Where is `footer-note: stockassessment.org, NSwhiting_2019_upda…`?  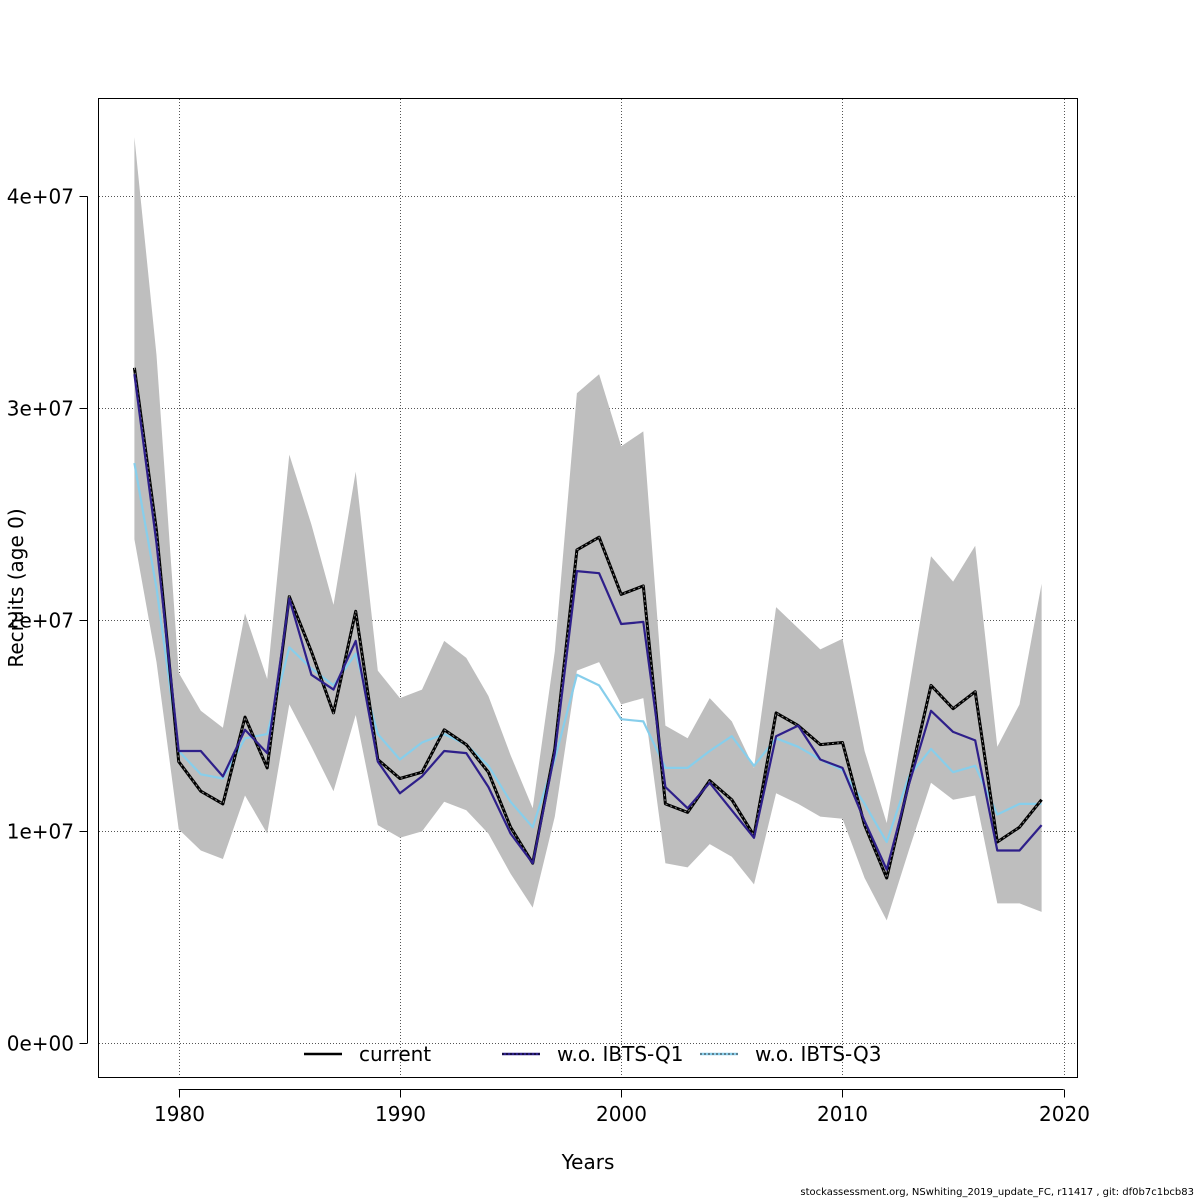 footer-note: stockassessment.org, NSwhiting_2019_upda… is located at coordinates (997, 1192).